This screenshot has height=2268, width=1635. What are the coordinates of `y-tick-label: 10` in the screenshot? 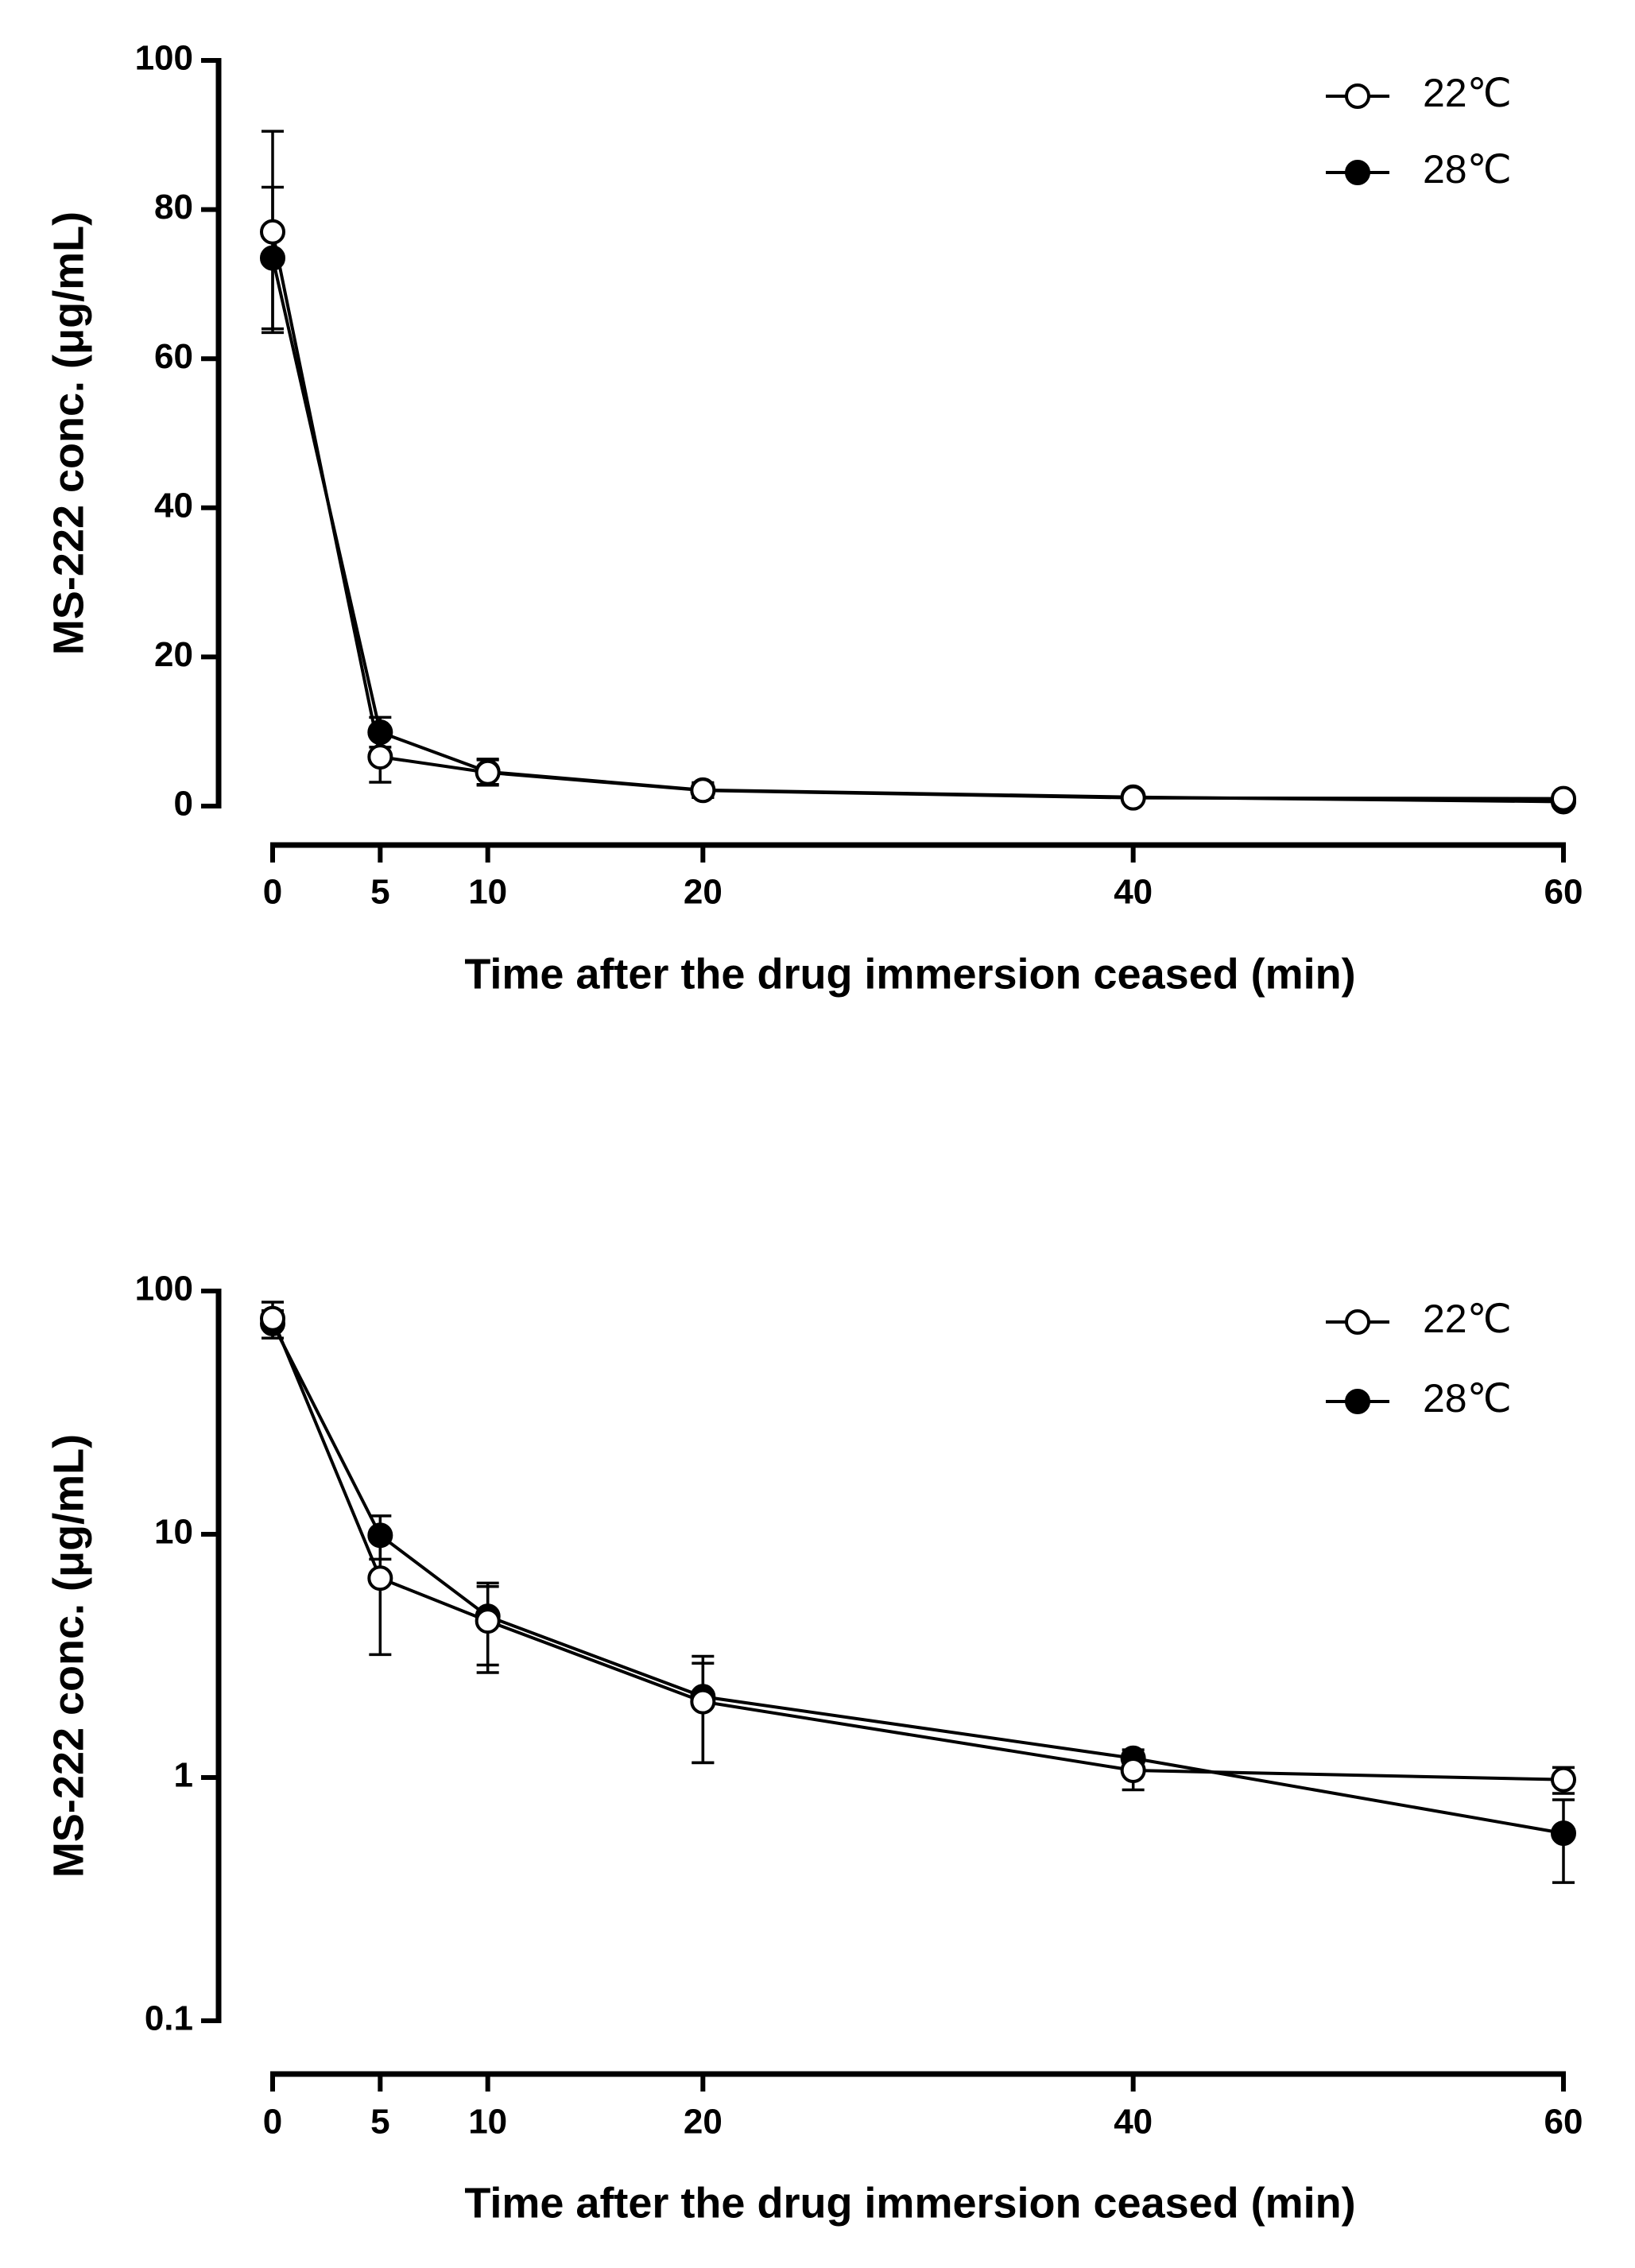 It's located at (173, 1532).